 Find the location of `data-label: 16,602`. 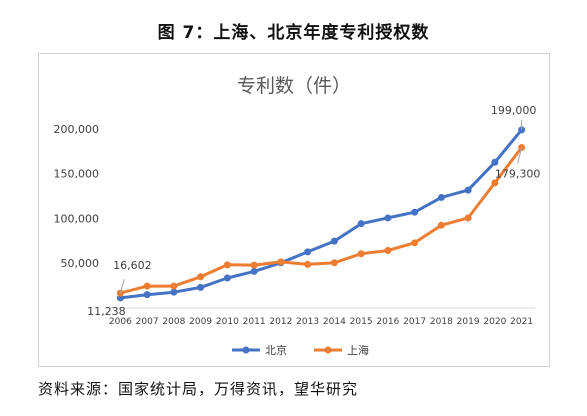

data-label: 16,602 is located at coordinates (132, 265).